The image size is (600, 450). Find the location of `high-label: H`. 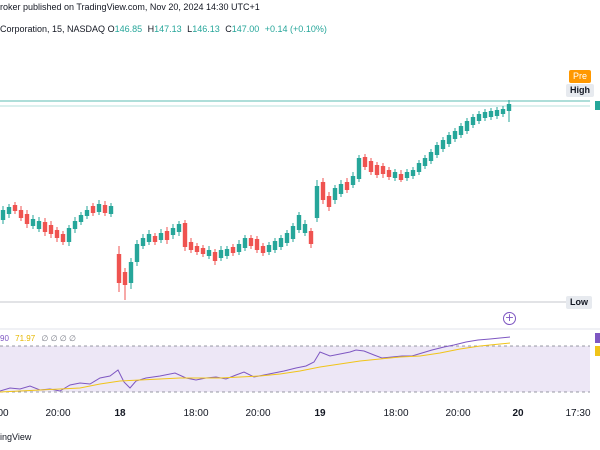

high-label: H is located at coordinates (151, 29).